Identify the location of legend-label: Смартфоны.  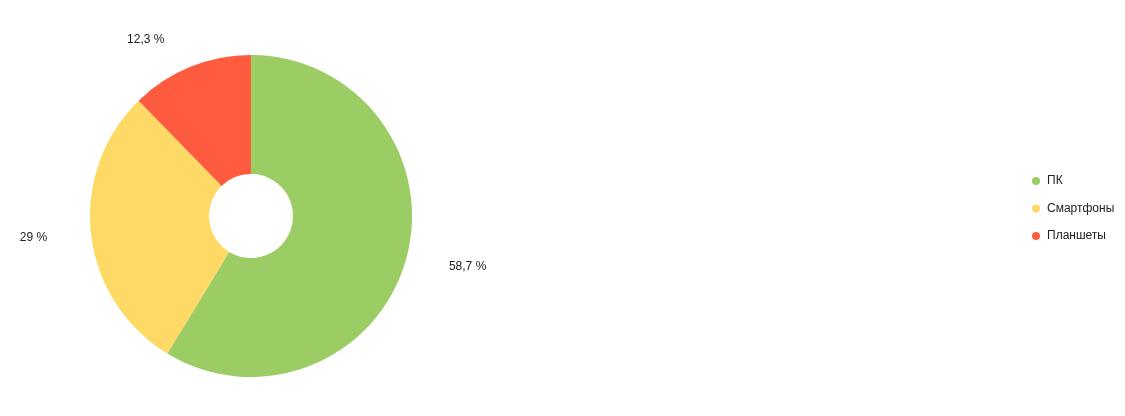
(1081, 207).